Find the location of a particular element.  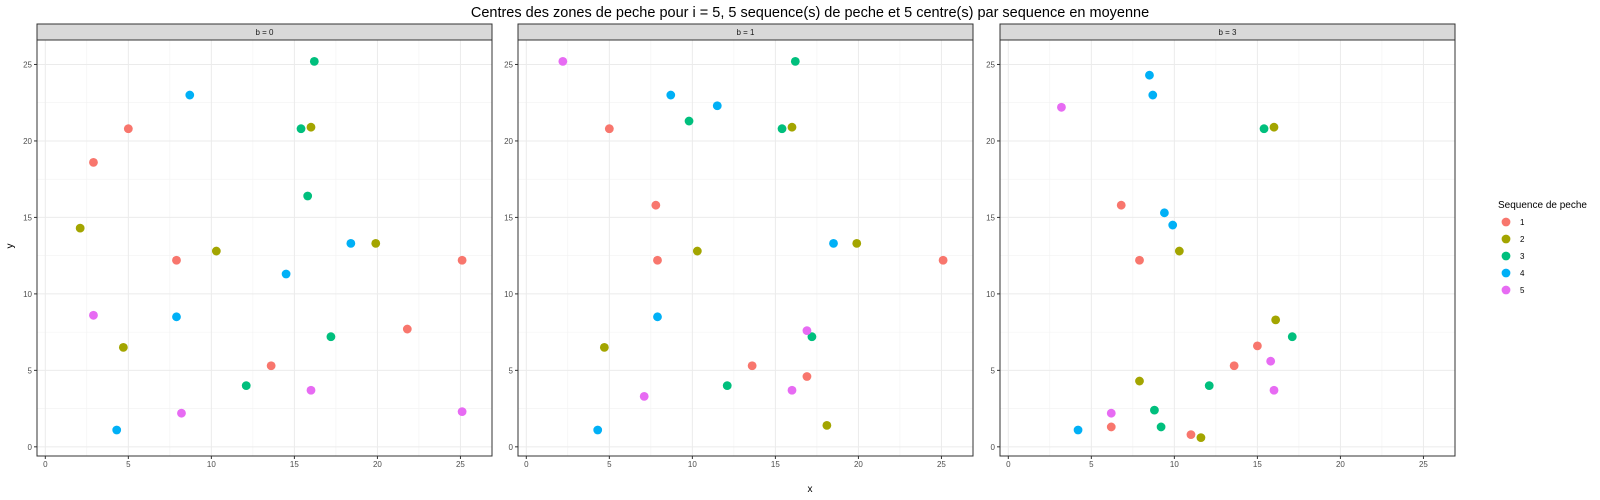

x-tick-label: 10 is located at coordinates (692, 464).